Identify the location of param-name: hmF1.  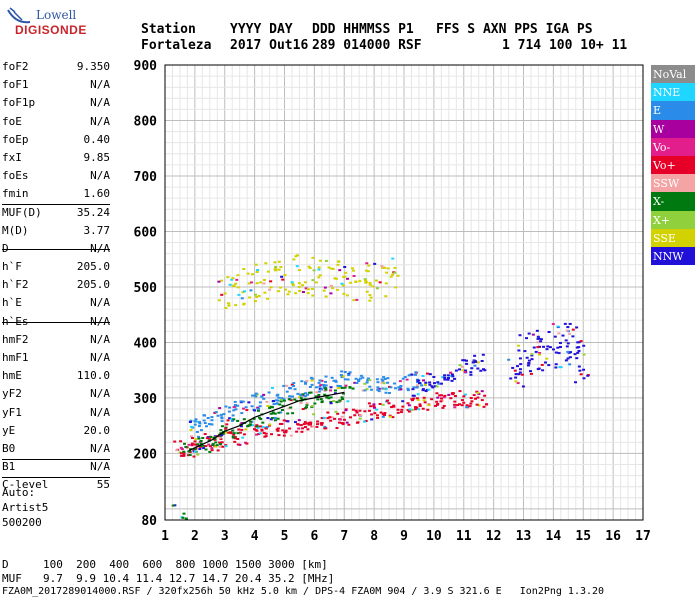
(15, 357).